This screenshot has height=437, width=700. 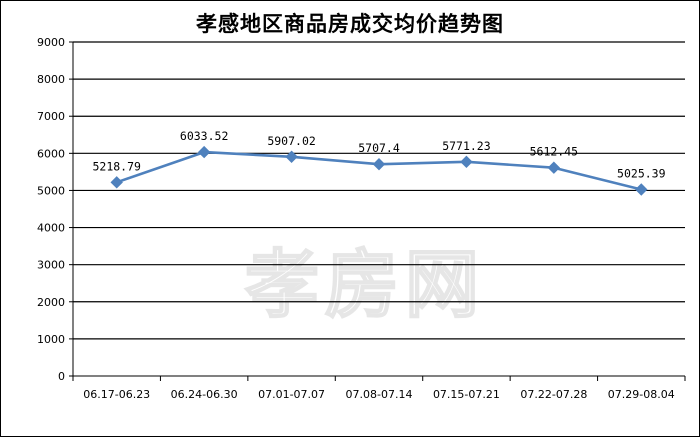 What do you see at coordinates (641, 174) in the screenshot?
I see `data-label: 5025.39` at bounding box center [641, 174].